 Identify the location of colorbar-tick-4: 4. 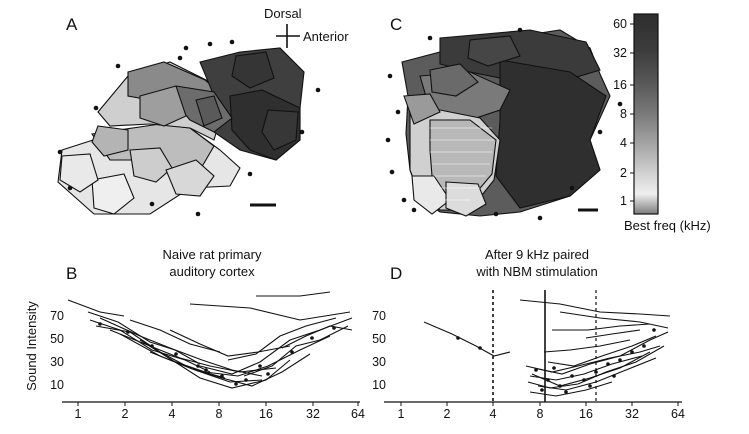
(623, 143).